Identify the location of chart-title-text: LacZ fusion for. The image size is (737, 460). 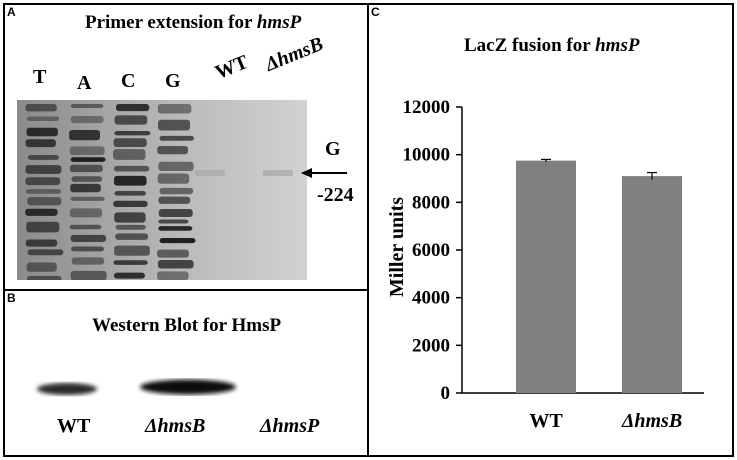
(530, 45).